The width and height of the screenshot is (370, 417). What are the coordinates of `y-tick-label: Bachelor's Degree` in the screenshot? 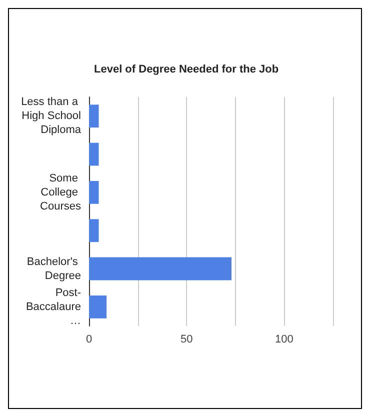 It's located at (53, 269).